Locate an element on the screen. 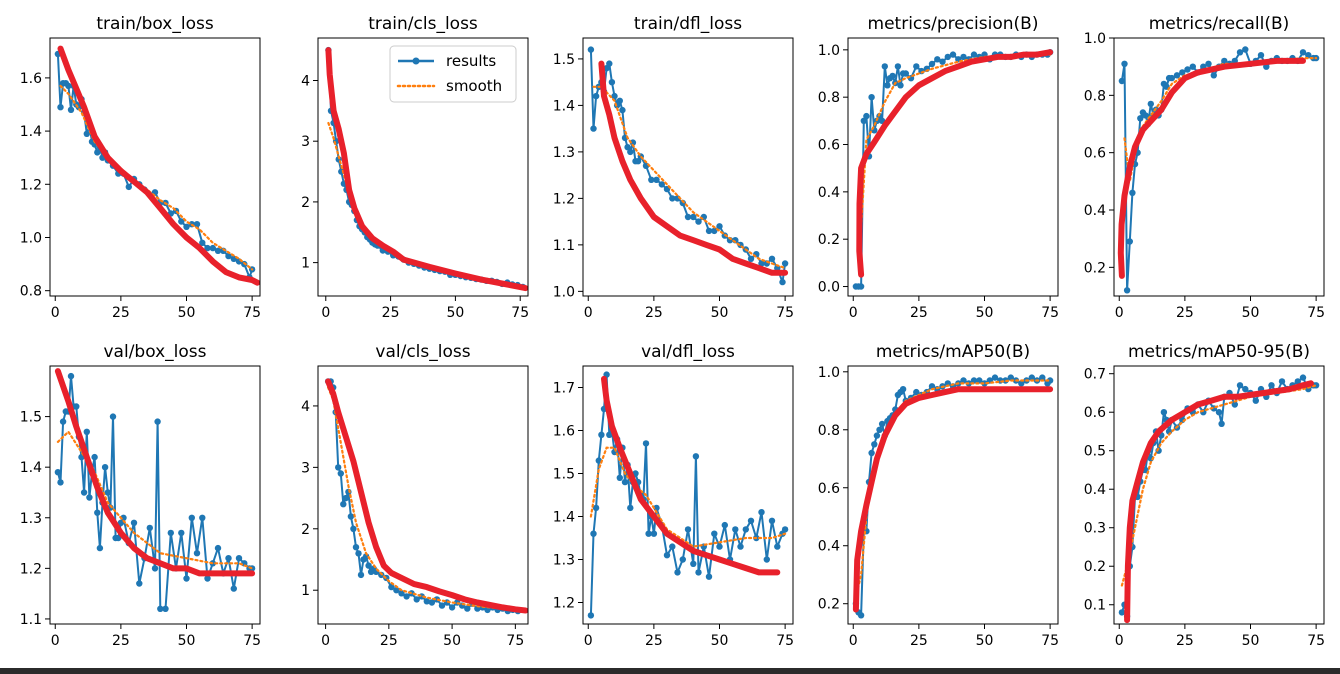  subplot-val-cls-loss: val/cls_loss 0 25 50 75 1 2 3 4 is located at coordinates (415, 495).